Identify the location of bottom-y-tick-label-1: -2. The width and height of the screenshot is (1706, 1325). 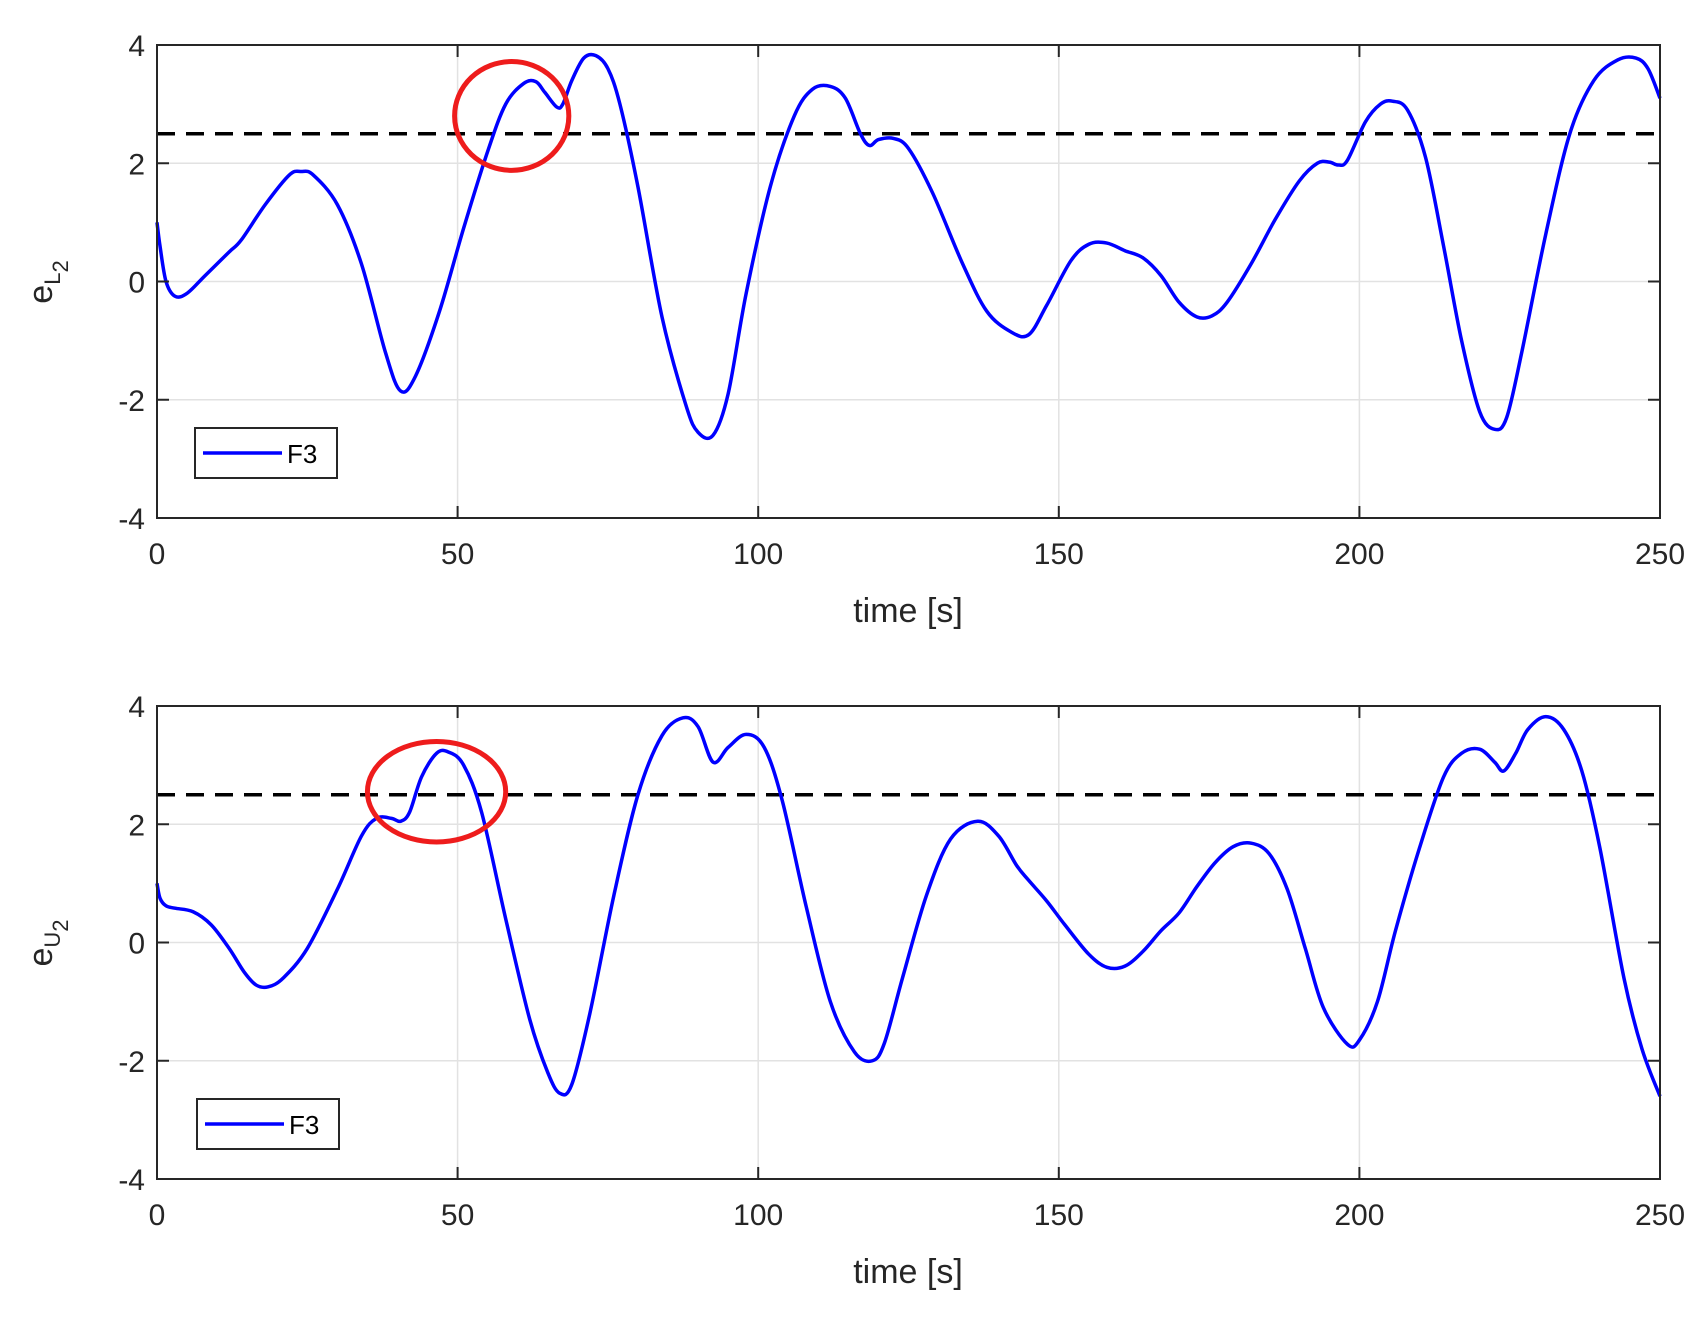
(131, 1062).